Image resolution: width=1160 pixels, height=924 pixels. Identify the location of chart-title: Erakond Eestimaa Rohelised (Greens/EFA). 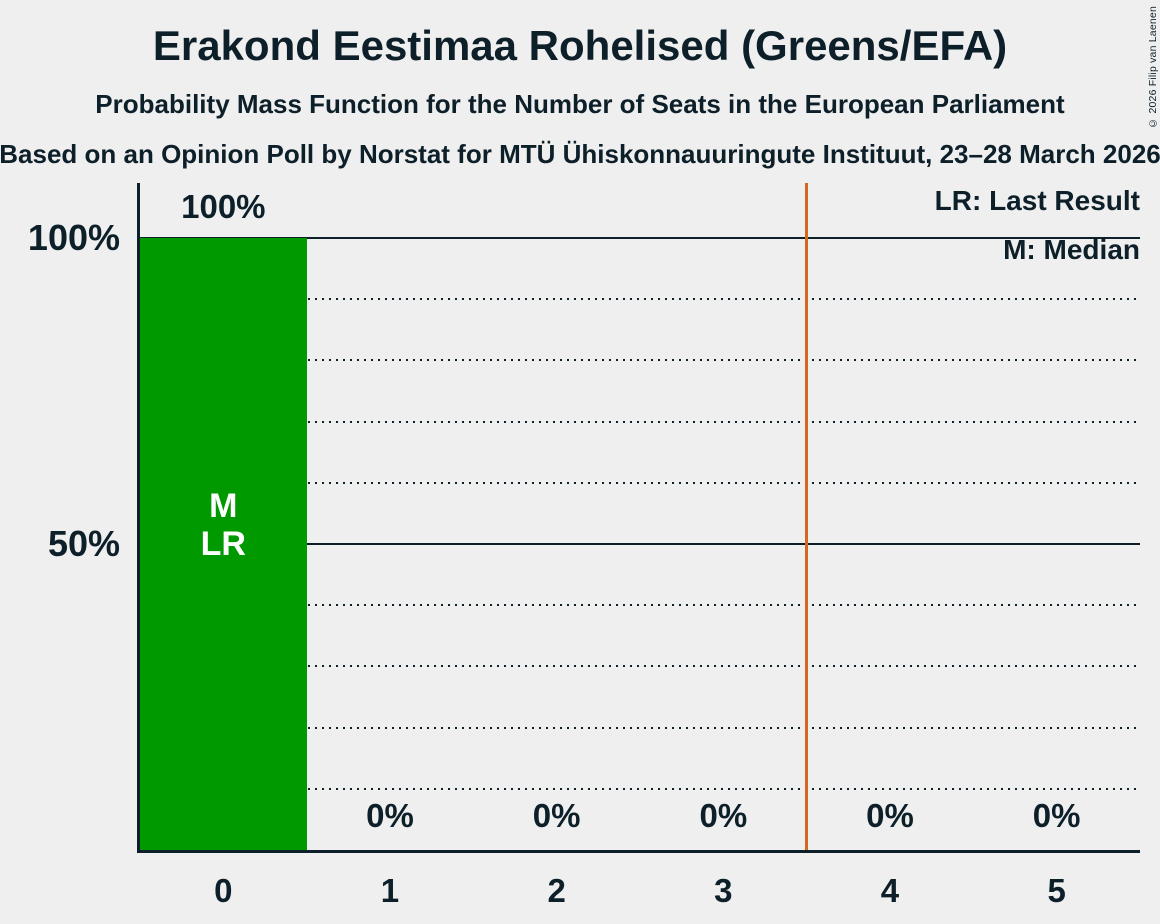
(580, 45).